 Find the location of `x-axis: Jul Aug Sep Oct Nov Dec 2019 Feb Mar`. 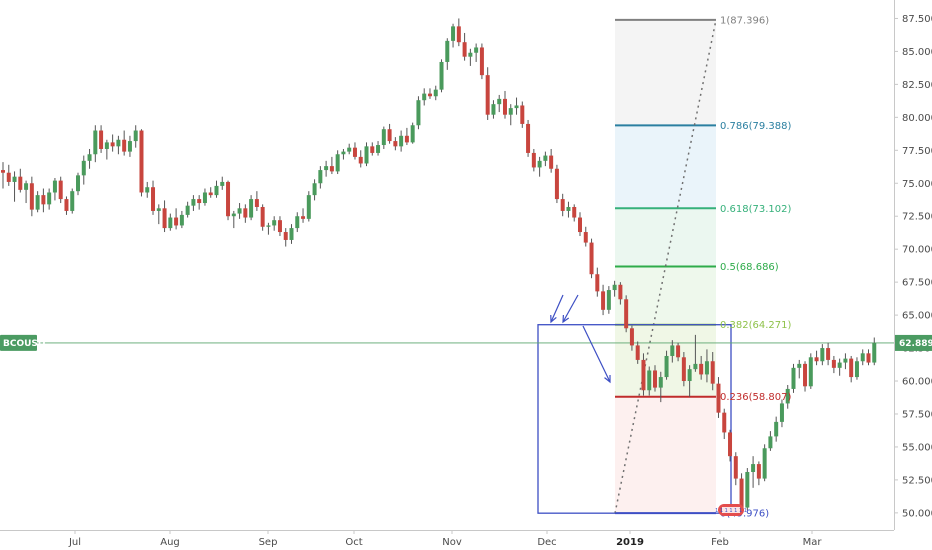

x-axis: Jul Aug Sep Oct Nov Dec 2019 Feb Mar is located at coordinates (445, 539).